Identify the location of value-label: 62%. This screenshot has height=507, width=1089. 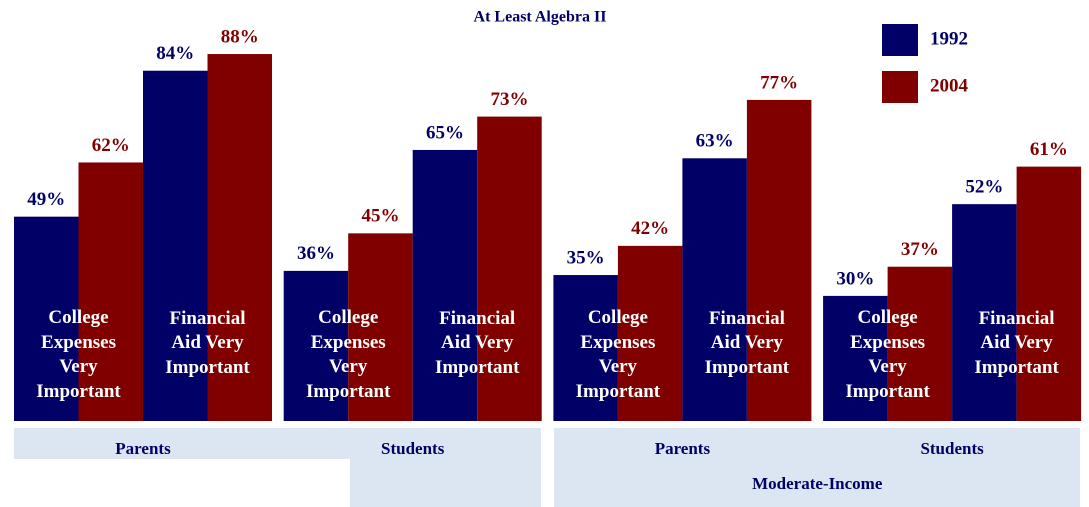
(111, 145).